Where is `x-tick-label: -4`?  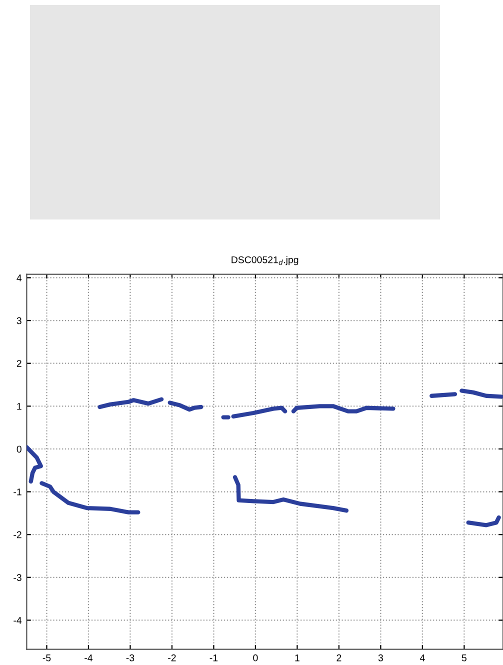
x-tick-label: -4 is located at coordinates (88, 658).